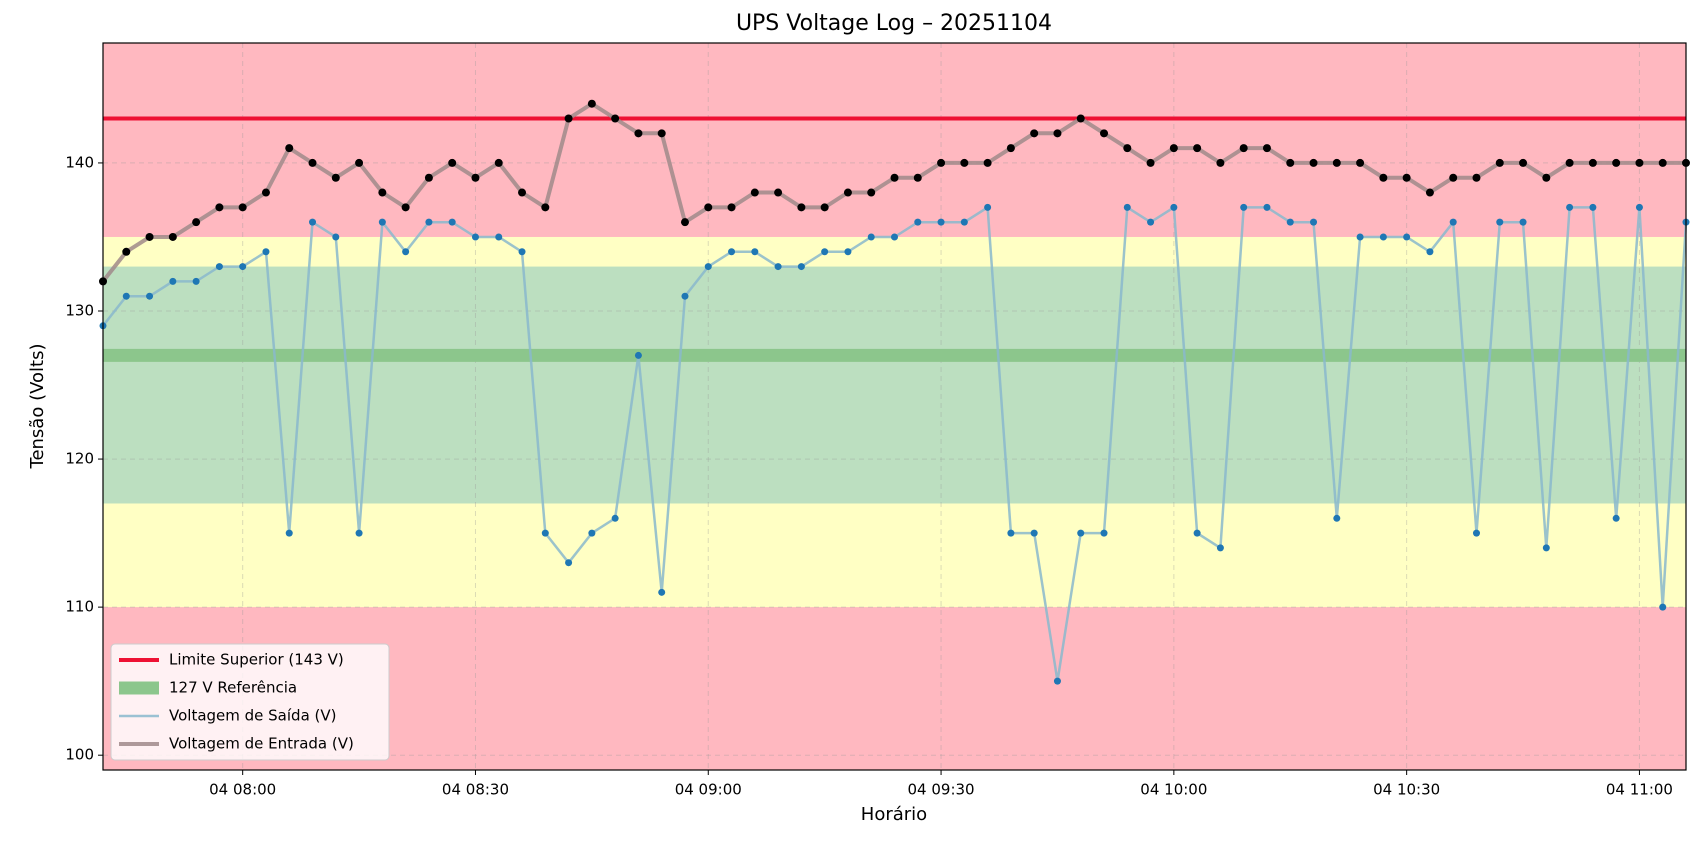  Describe the element at coordinates (253, 716) in the screenshot. I see `legend-label: Voltagem de Saída (V)` at that location.